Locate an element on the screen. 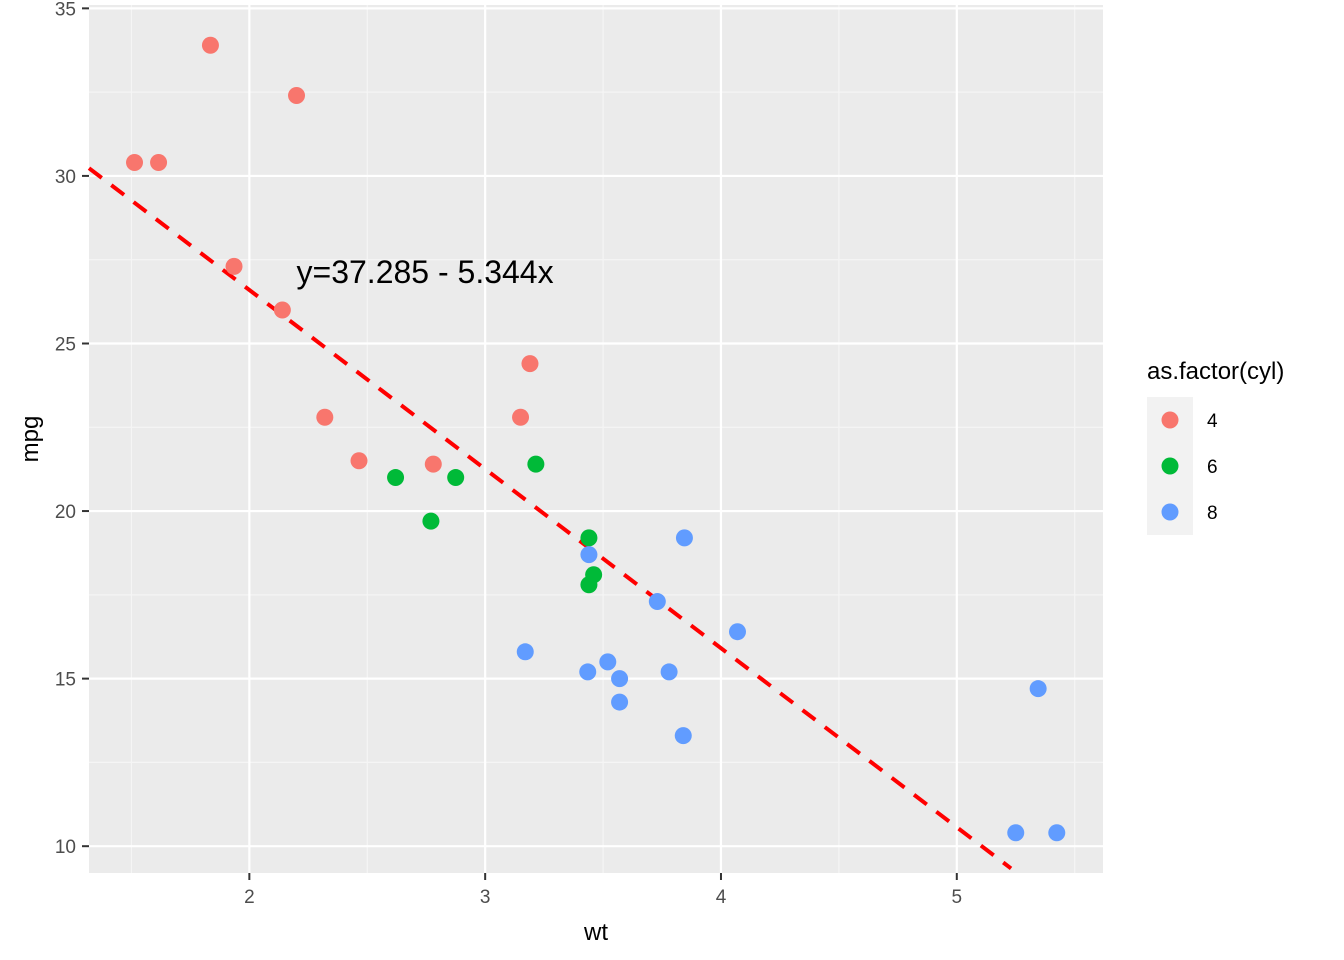 The width and height of the screenshot is (1344, 960). x-tick-label: 4 is located at coordinates (721, 897).